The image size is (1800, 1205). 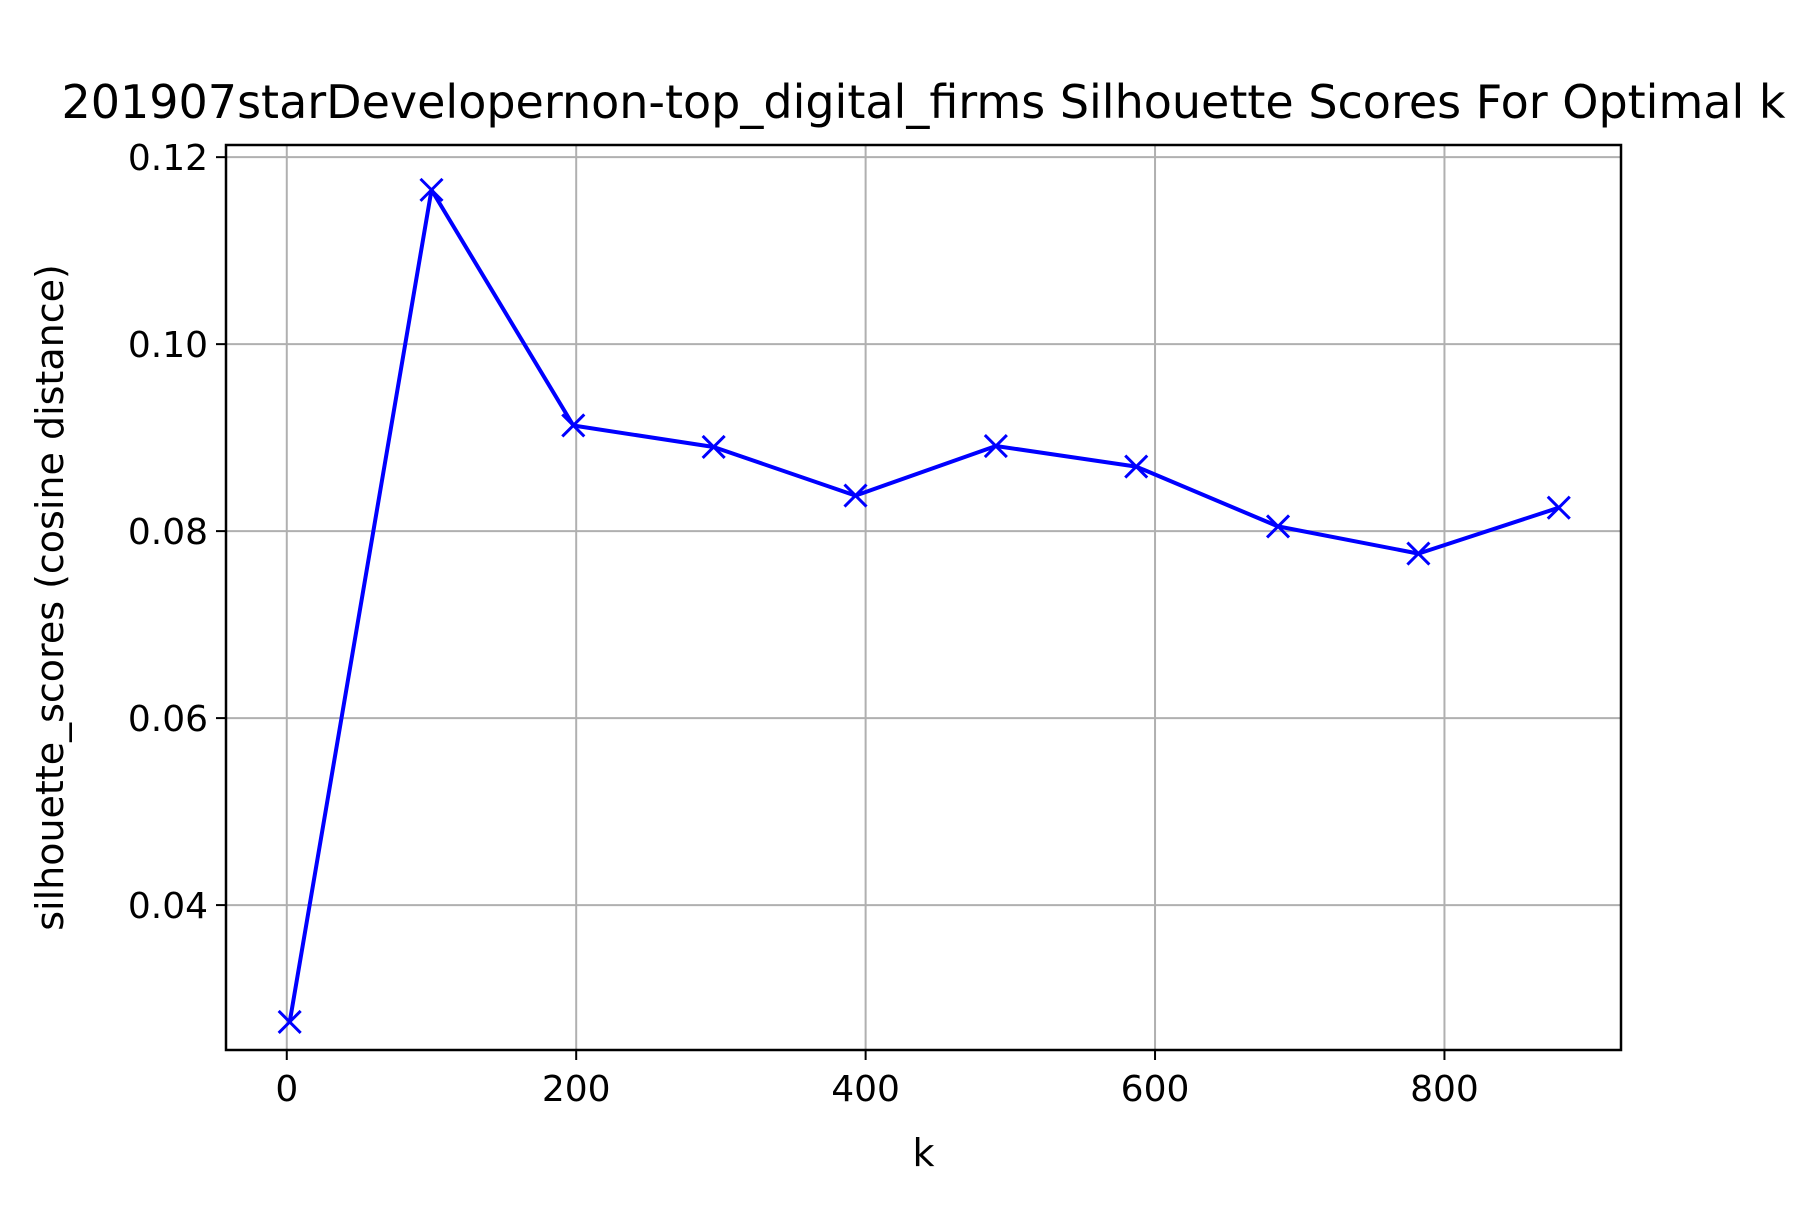 What do you see at coordinates (286, 1089) in the screenshot?
I see `x-tick-label: 0` at bounding box center [286, 1089].